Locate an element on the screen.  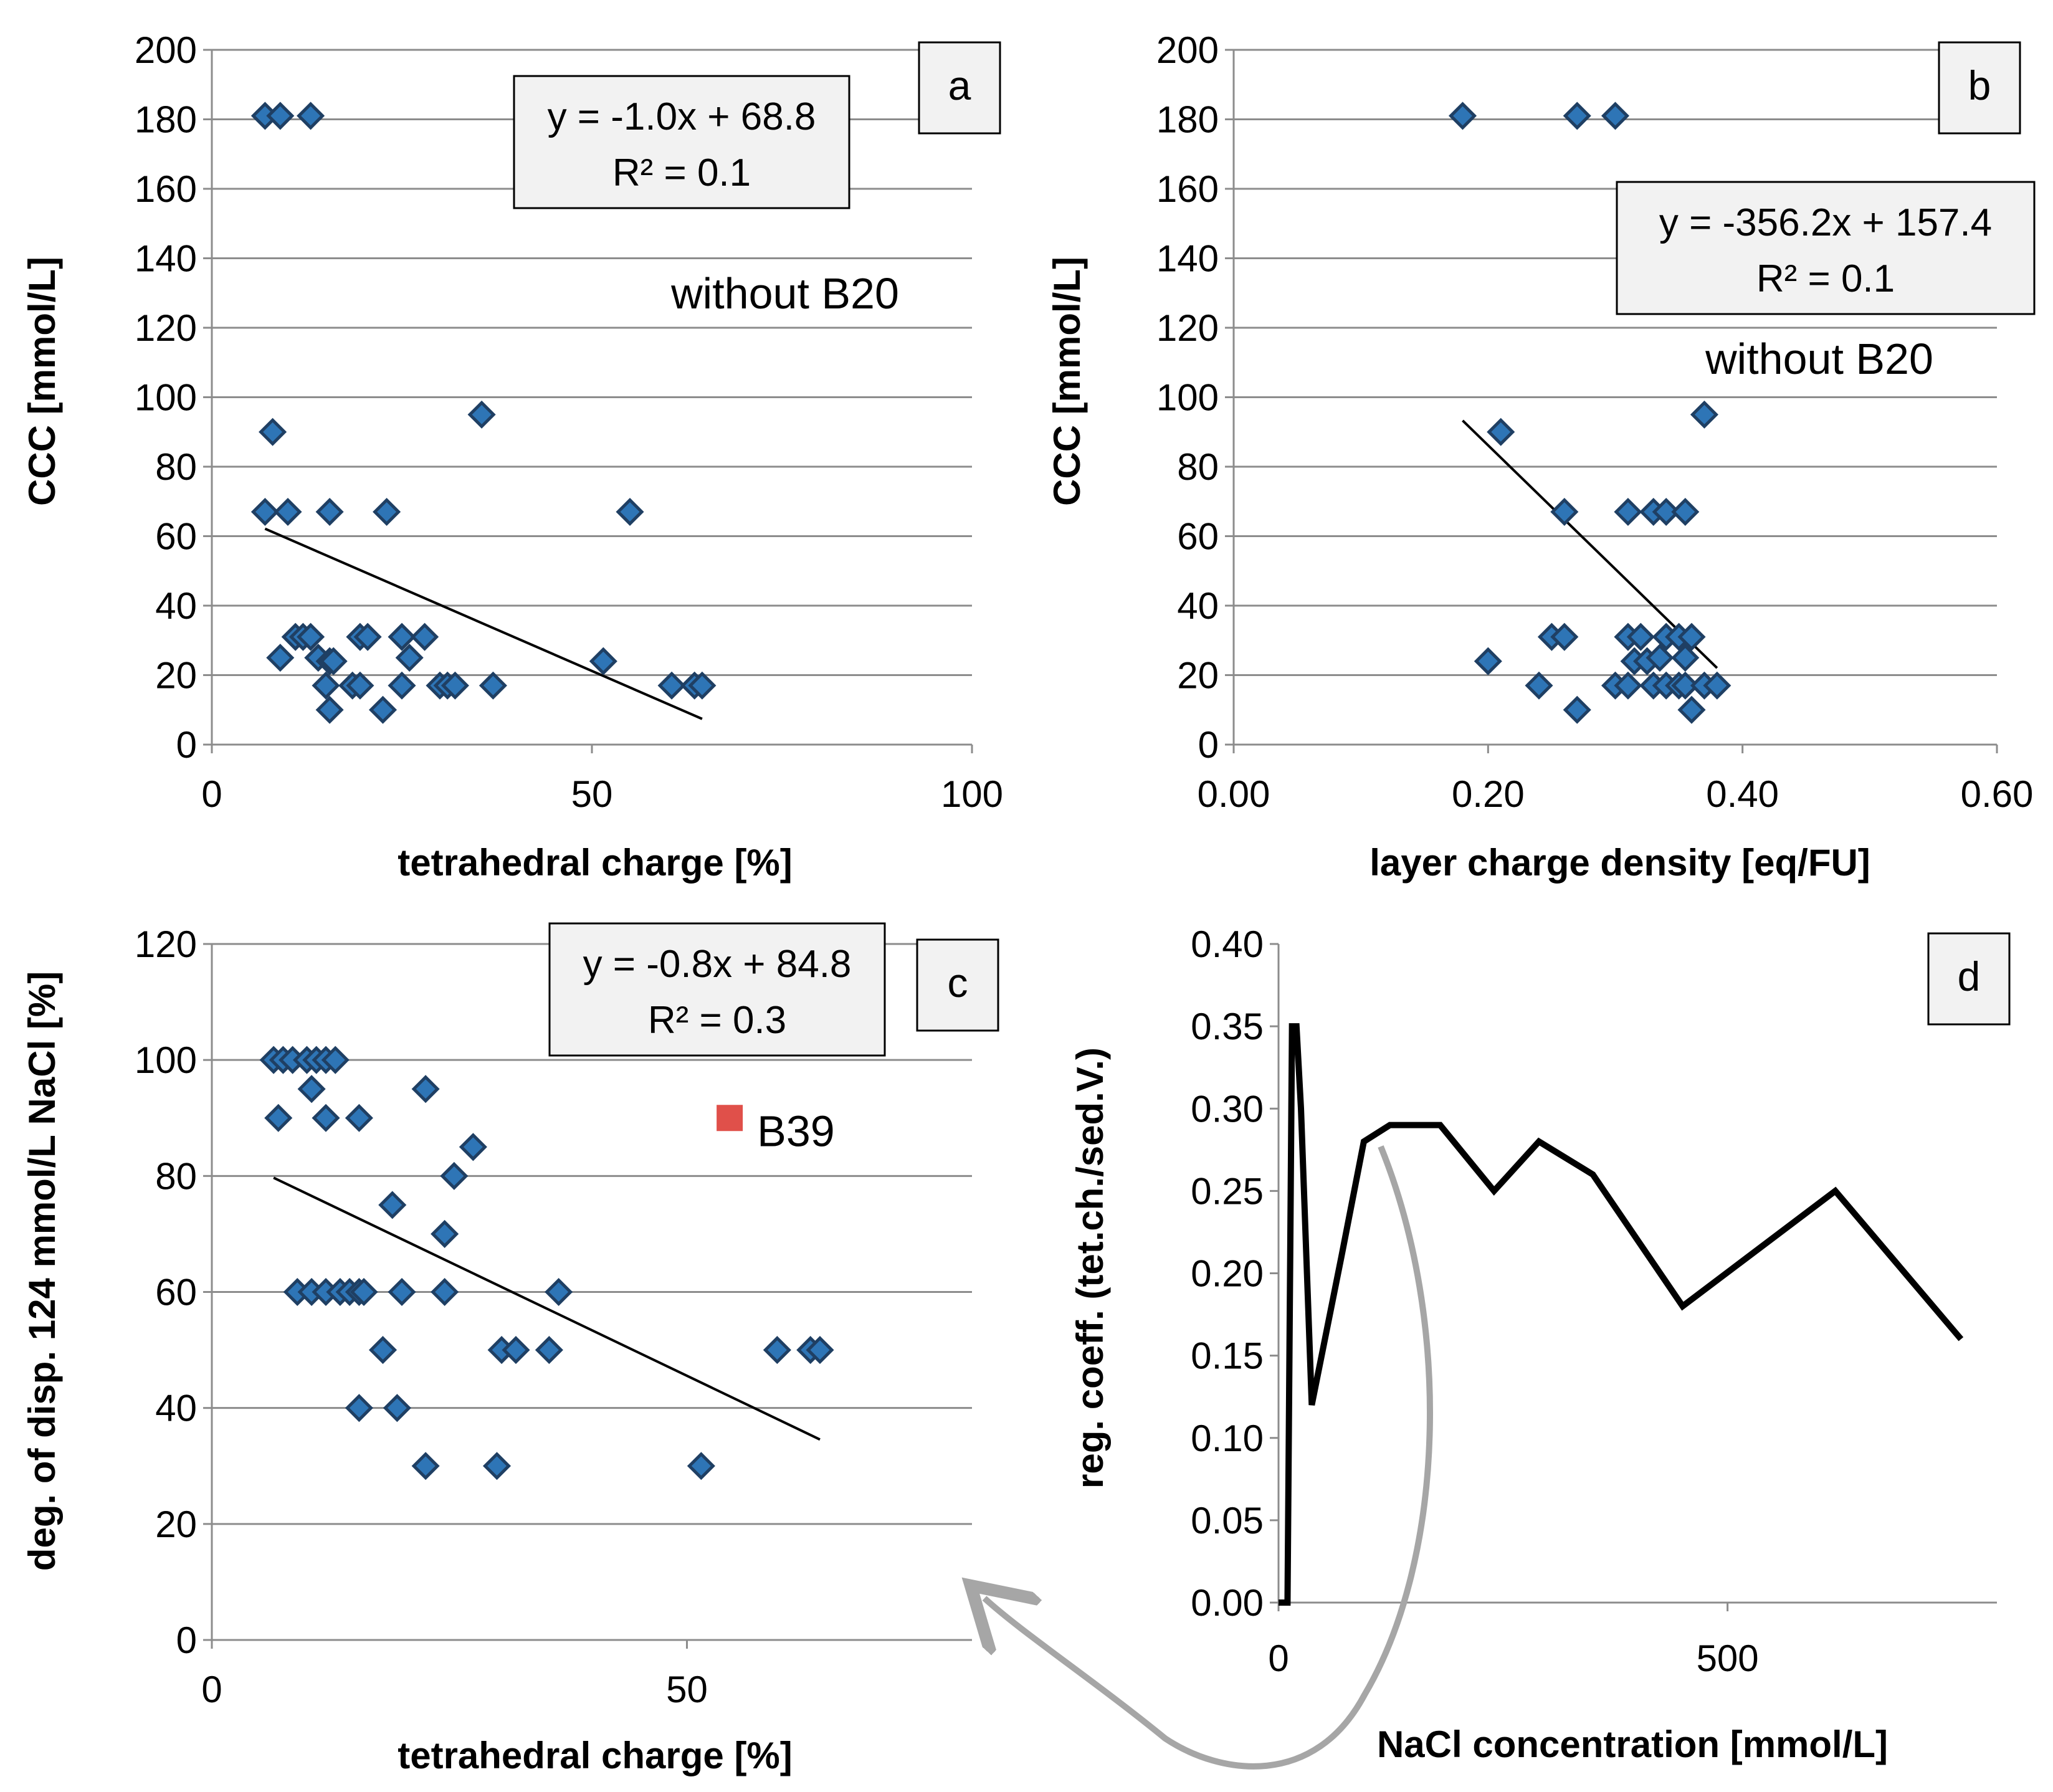
y-tick-label: 0.15 is located at coordinates (1227, 1356).